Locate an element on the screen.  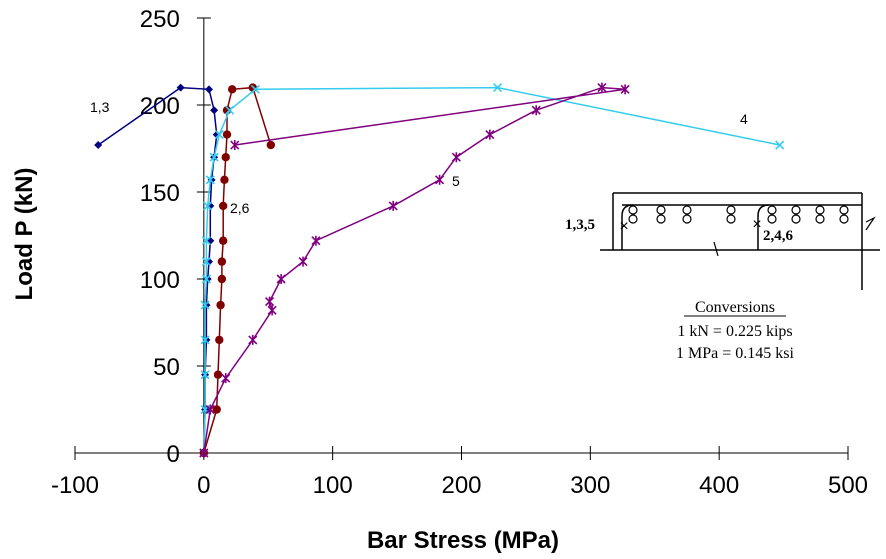
conversions-title: Conversions is located at coordinates (735, 307).